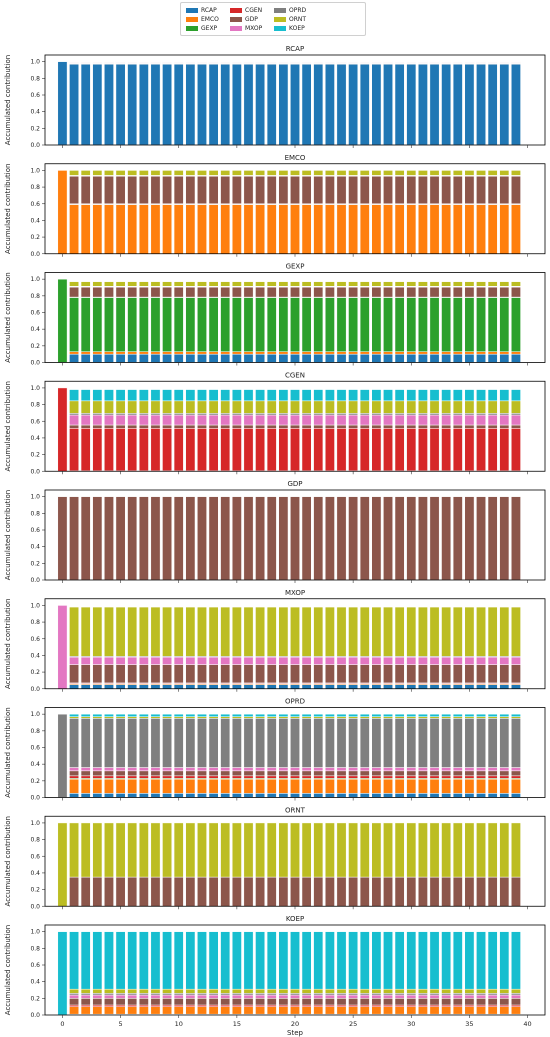 This screenshot has width=550, height=1037. I want to click on chart-legend: RCAP CGEN OPRD EMCO GDP ORNT GEXP MXOP KOEP, so click(273, 19).